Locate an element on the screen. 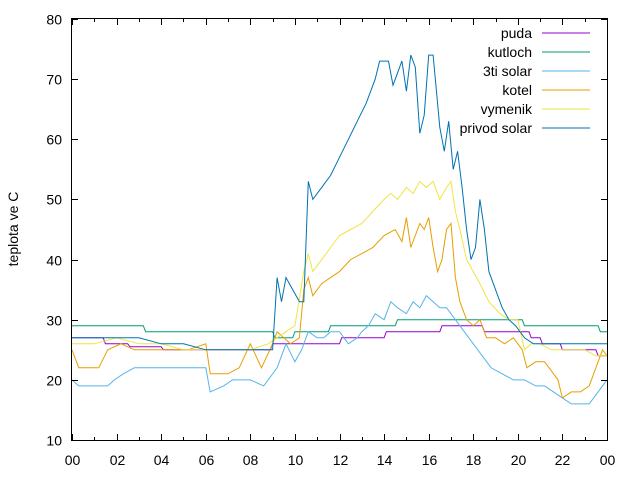 The height and width of the screenshot is (480, 640). x-tick-label: 22 is located at coordinates (563, 460).